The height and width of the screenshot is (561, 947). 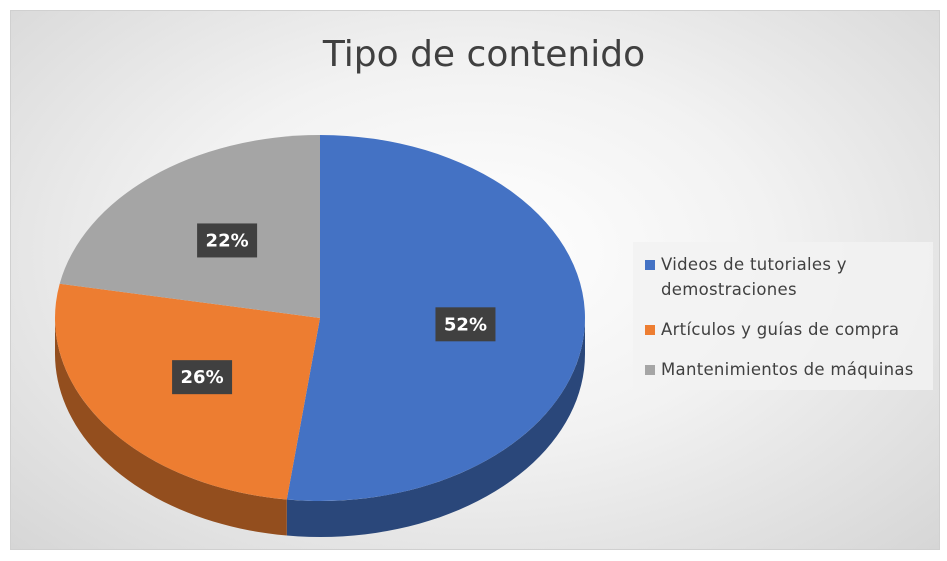 I want to click on legend-label: Videos de tutoriales y demostraciones, so click(x=754, y=277).